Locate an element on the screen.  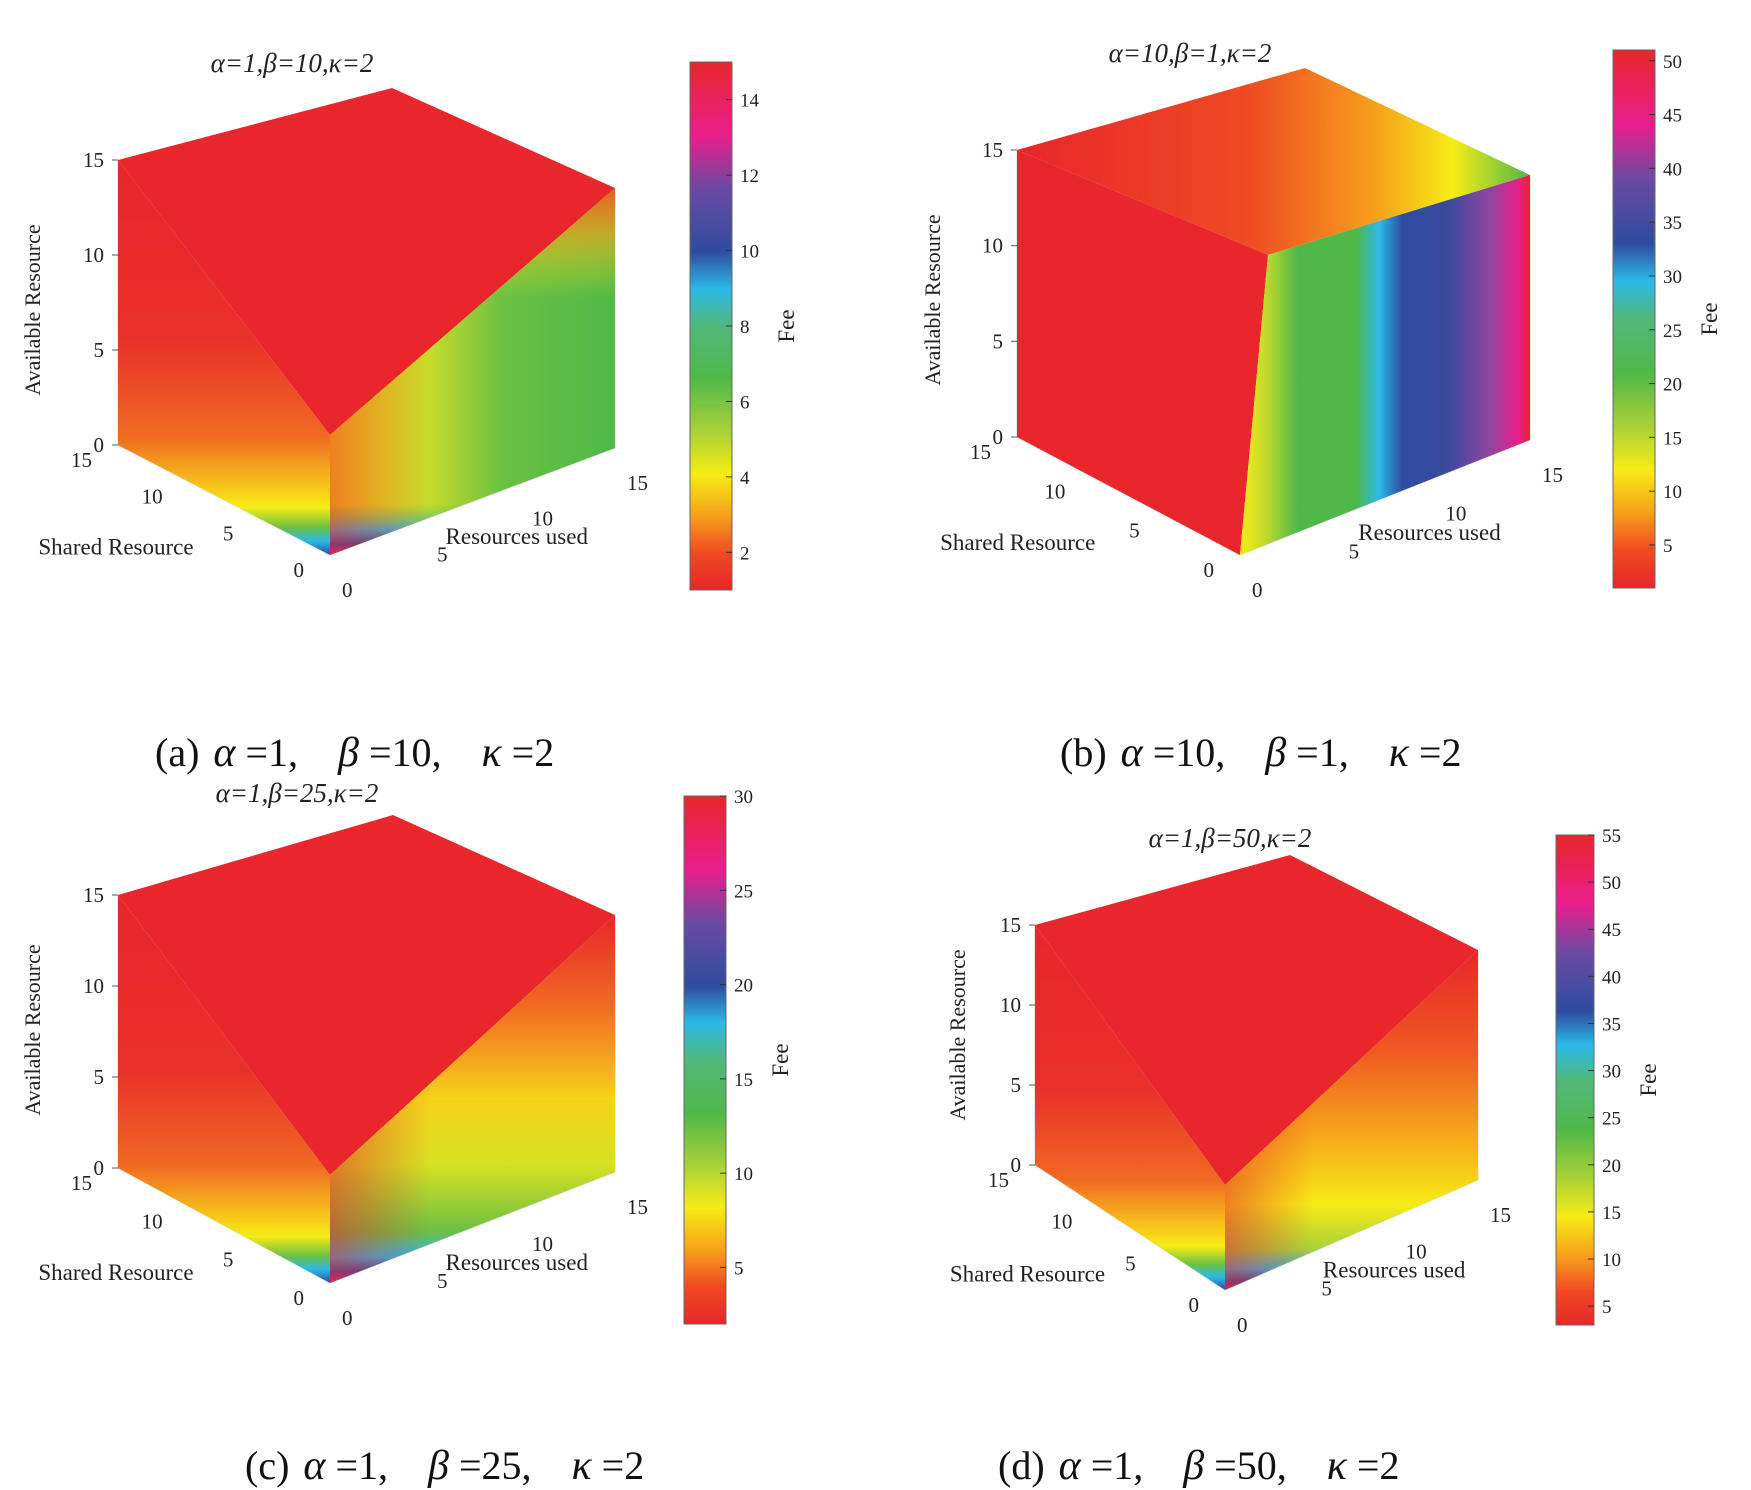
caption-beta-value: =10, is located at coordinates (405, 752).